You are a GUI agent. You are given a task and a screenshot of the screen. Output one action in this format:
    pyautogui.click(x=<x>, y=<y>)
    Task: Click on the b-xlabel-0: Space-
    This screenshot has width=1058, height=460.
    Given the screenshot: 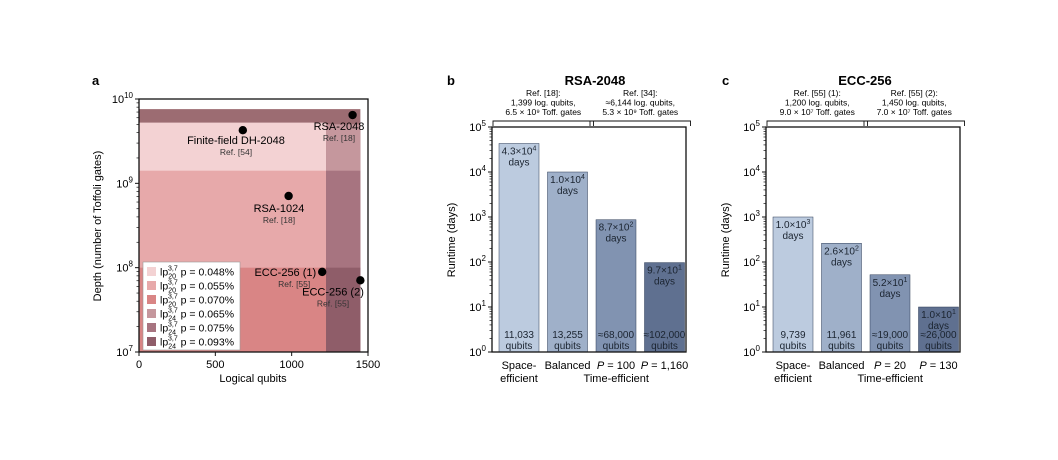 What is the action you would take?
    pyautogui.click(x=519, y=366)
    